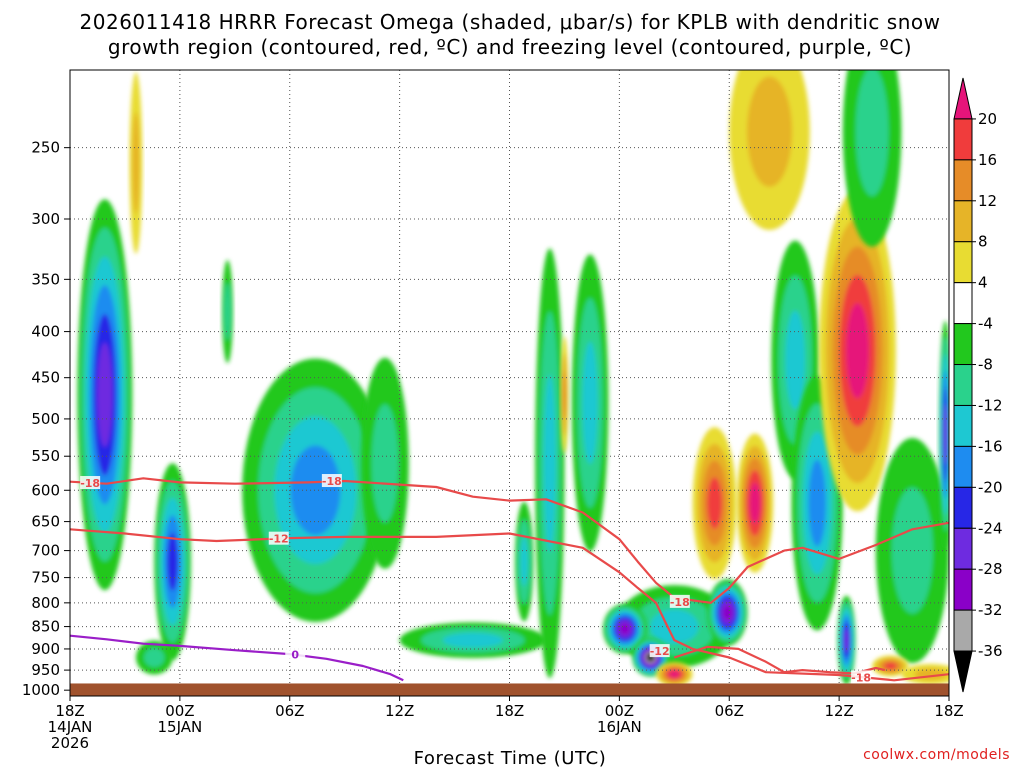  I want to click on colorbar-label: -32, so click(990, 610).